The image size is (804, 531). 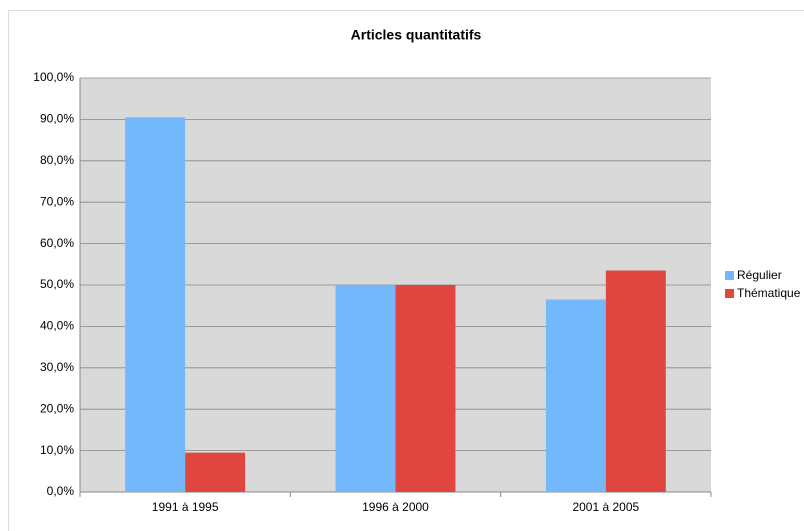 I want to click on y-tick-label: 80,0%, so click(x=57, y=160).